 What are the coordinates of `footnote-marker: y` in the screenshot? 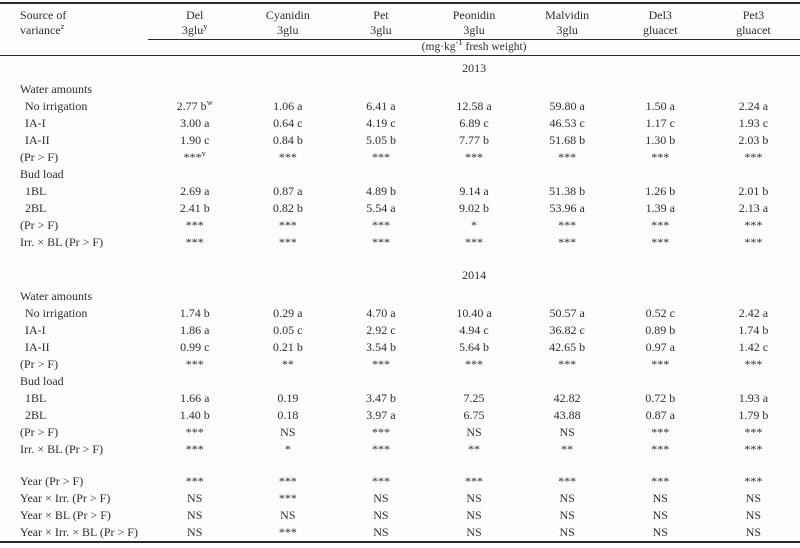 It's located at (205, 26).